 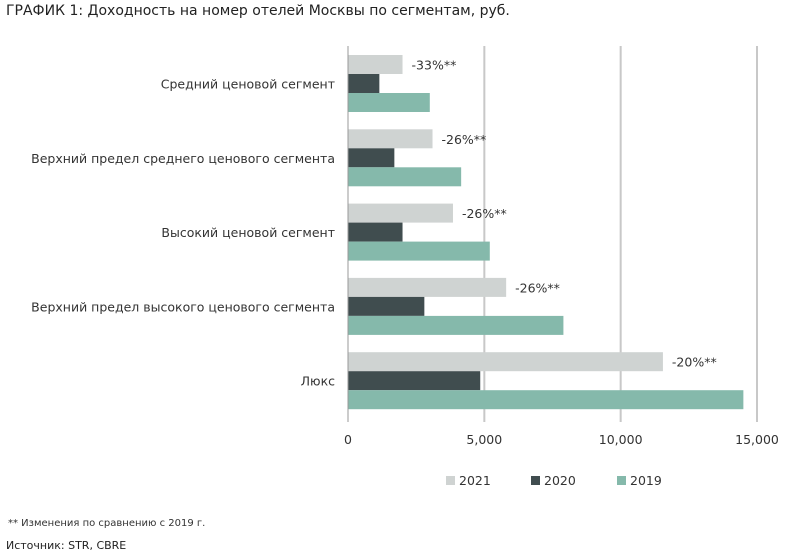 What do you see at coordinates (621, 480) in the screenshot?
I see `legend-swatch-2019` at bounding box center [621, 480].